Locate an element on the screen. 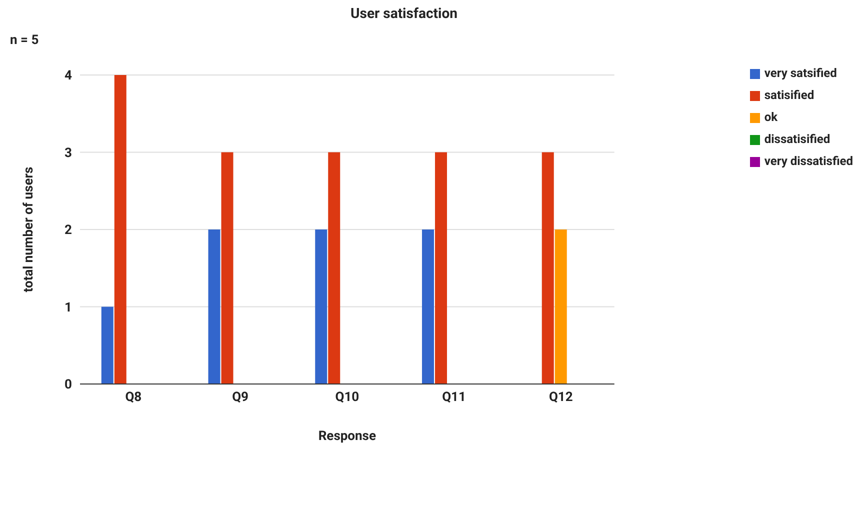  y-axis-title: total number of users is located at coordinates (29, 229).